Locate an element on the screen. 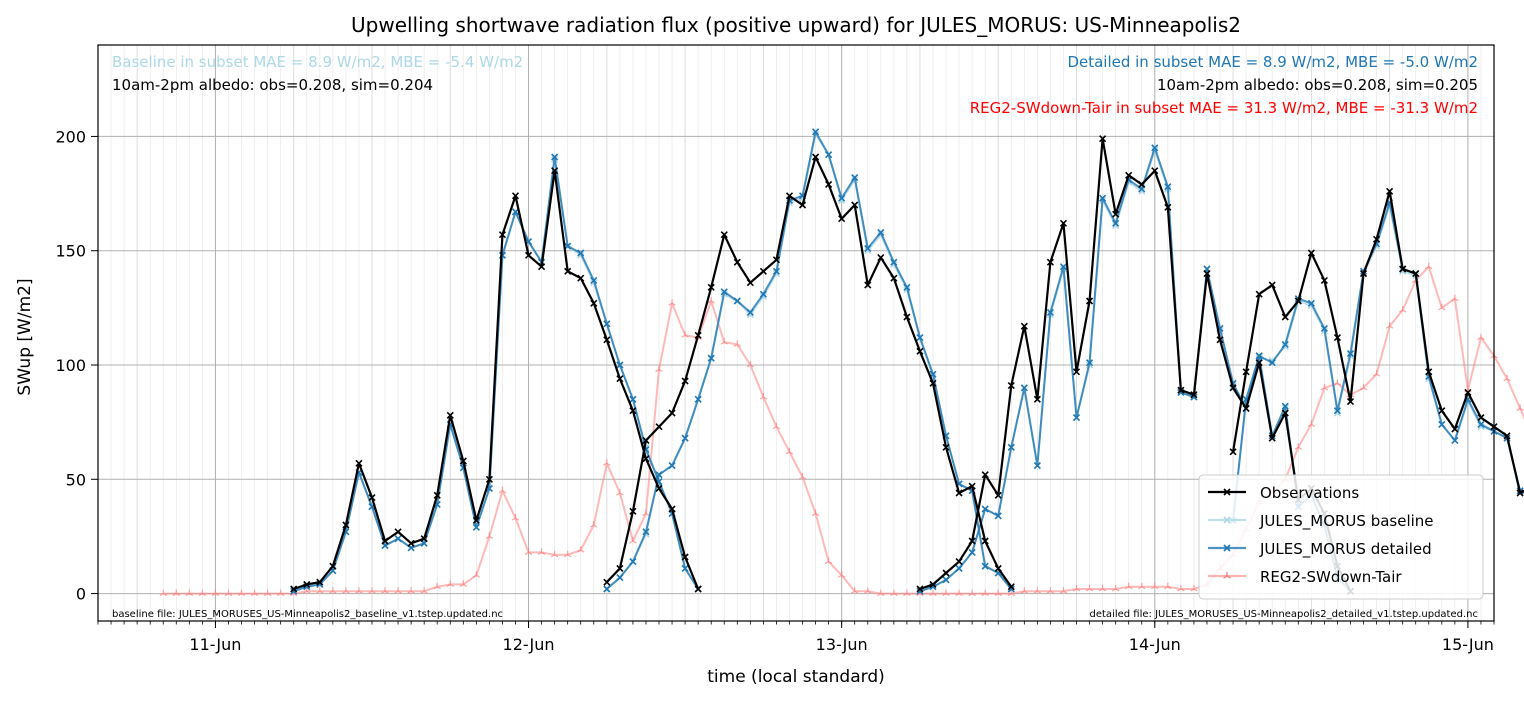 The width and height of the screenshot is (1524, 705). y-tick-label: 50 is located at coordinates (76, 479).